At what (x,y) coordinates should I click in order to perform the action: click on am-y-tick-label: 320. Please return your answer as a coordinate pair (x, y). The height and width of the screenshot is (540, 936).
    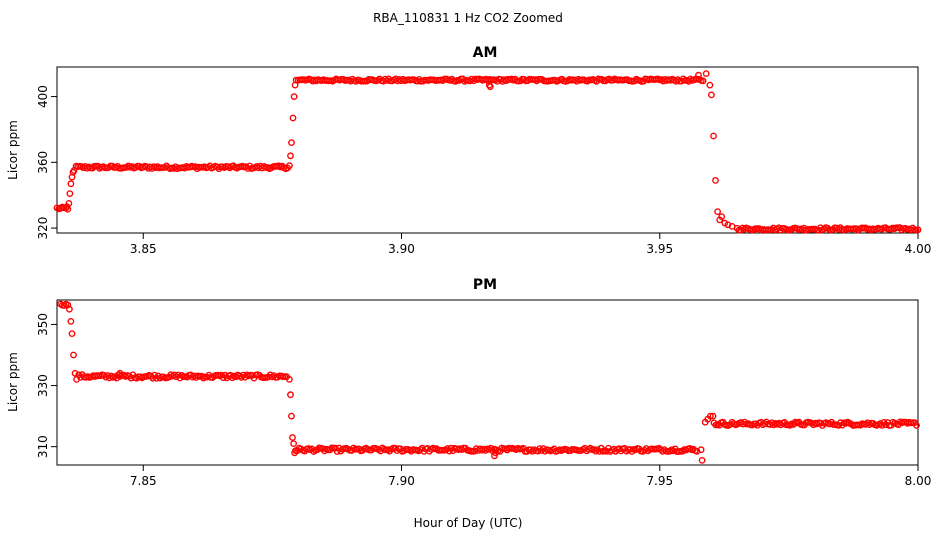
    Looking at the image, I should click on (43, 228).